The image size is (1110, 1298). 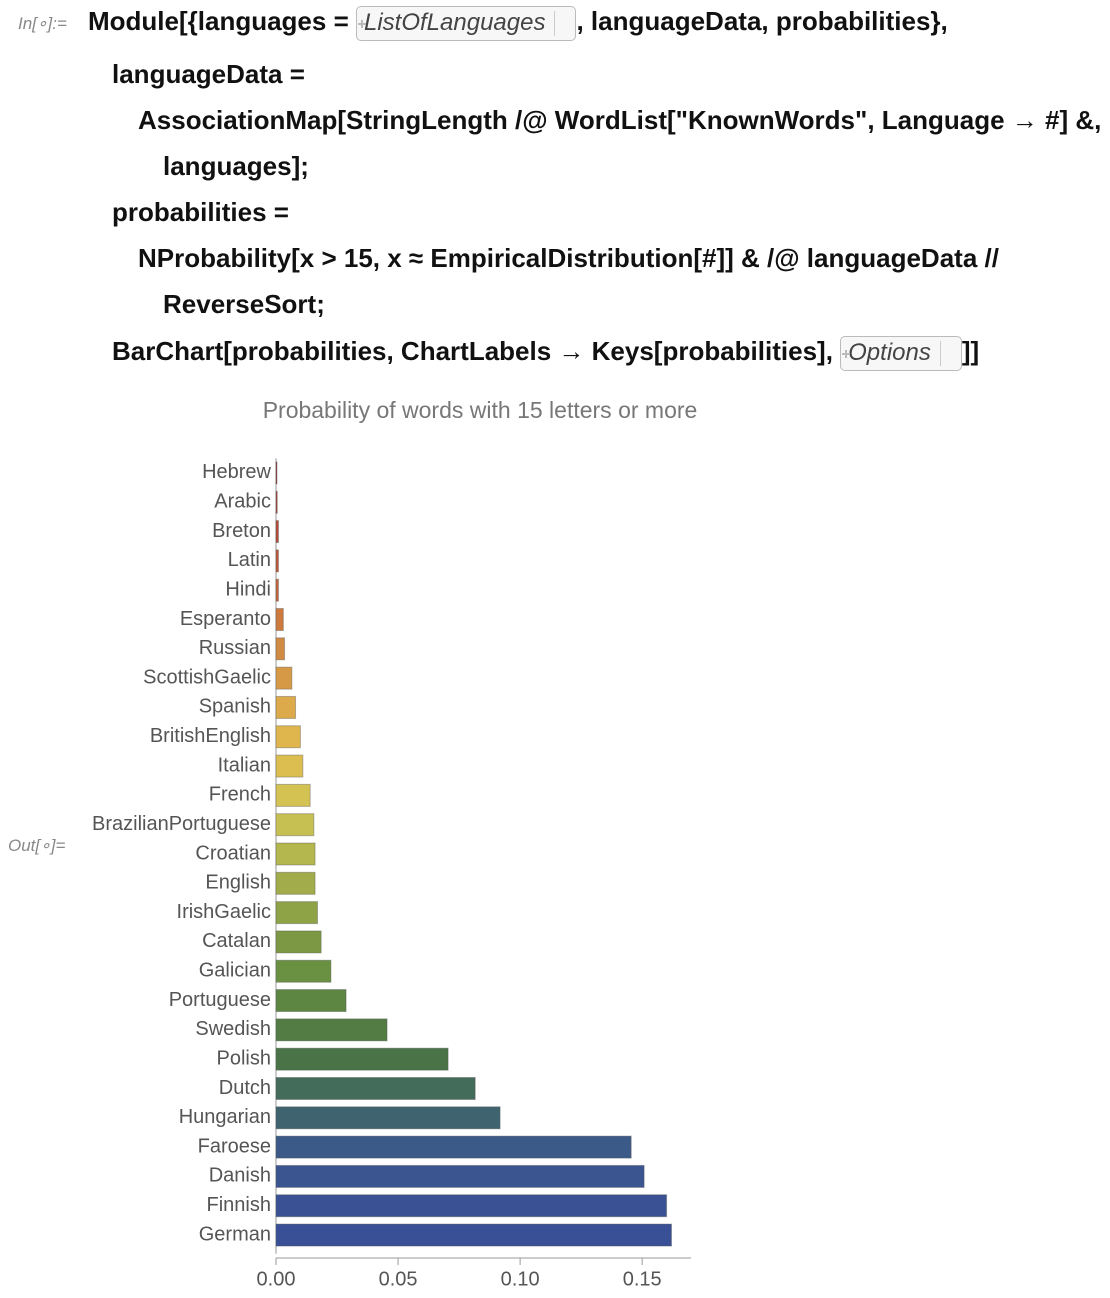 What do you see at coordinates (235, 648) in the screenshot?
I see `y-tick-label: Russian` at bounding box center [235, 648].